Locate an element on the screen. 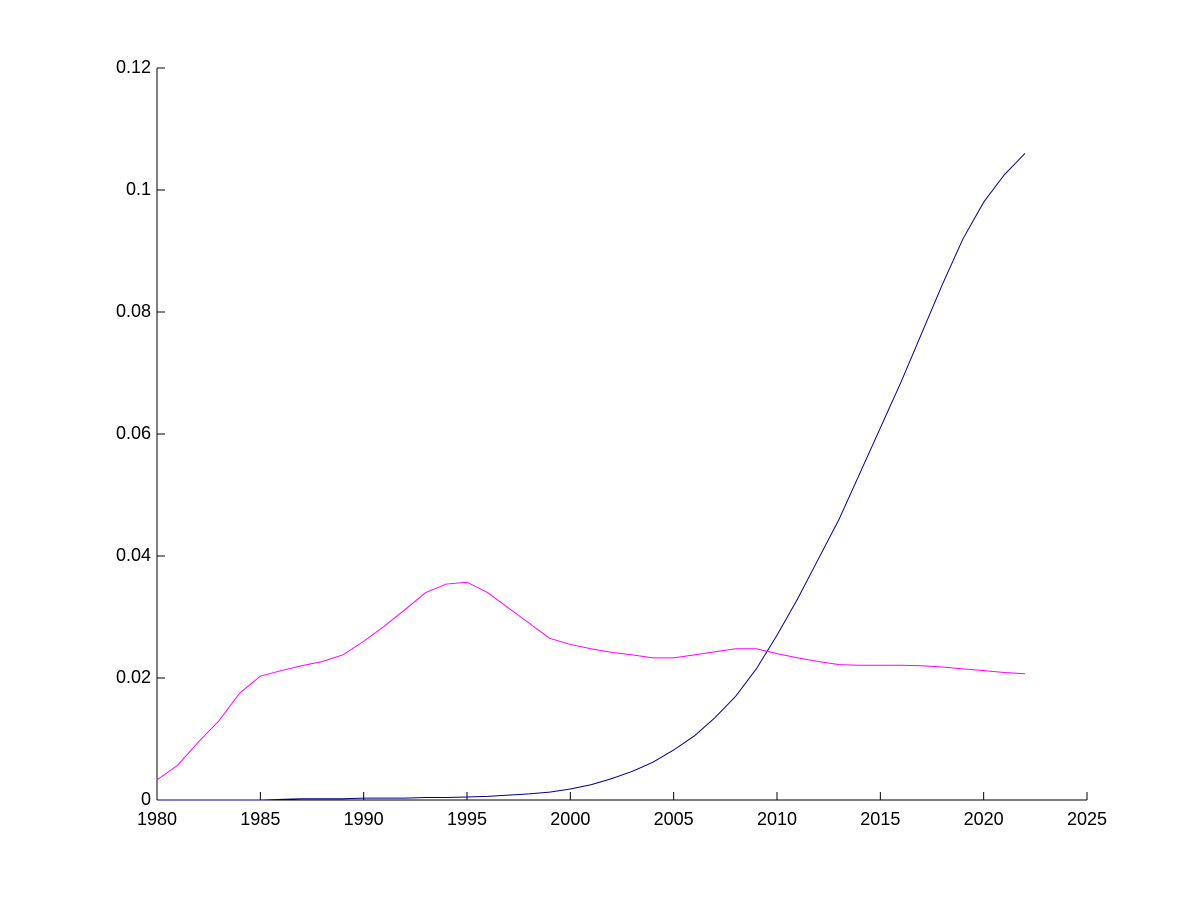  x-tick-label: 2015 is located at coordinates (880, 819).